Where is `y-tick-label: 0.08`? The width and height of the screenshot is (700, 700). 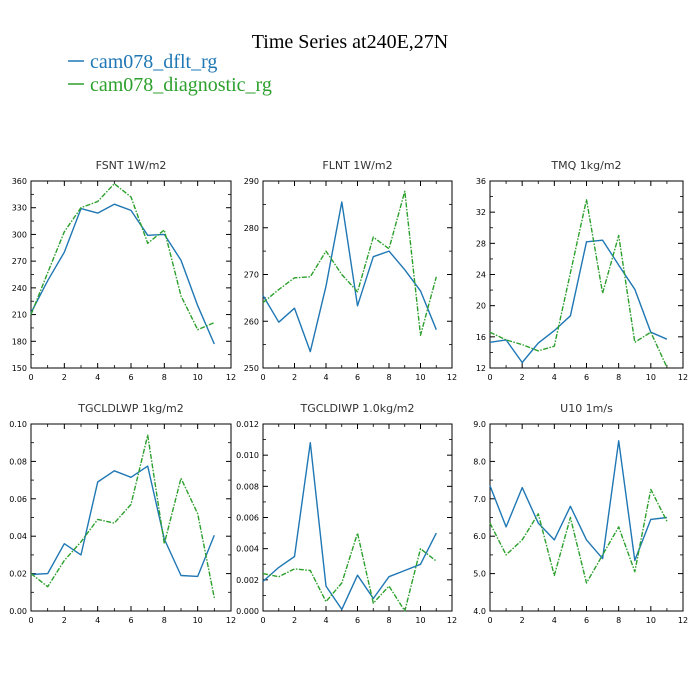 y-tick-label: 0.08 is located at coordinates (18, 461).